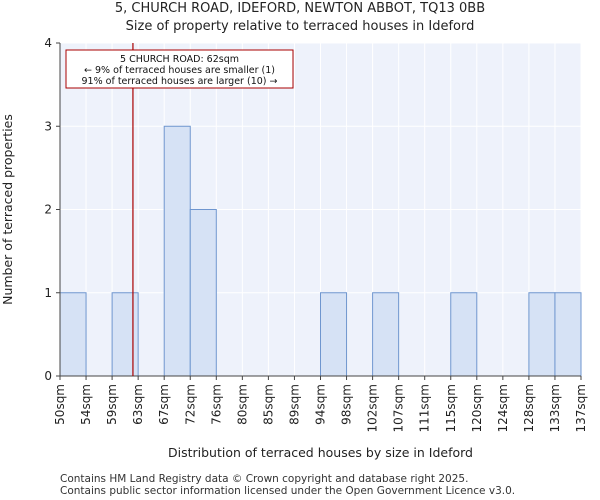  What do you see at coordinates (112, 404) in the screenshot?
I see `x-tick-label: 59sqm` at bounding box center [112, 404].